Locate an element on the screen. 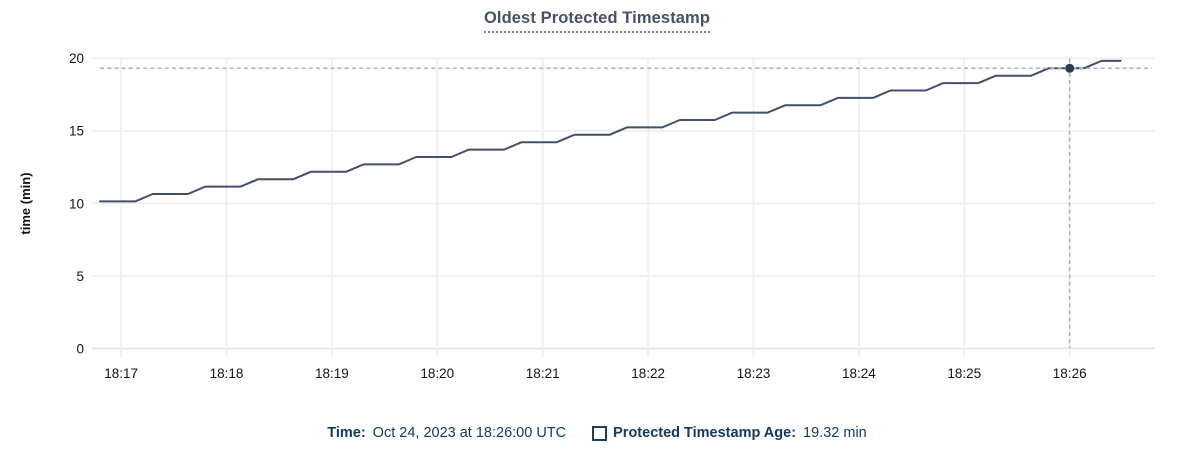  x-tick-label: 18:19 is located at coordinates (332, 373).